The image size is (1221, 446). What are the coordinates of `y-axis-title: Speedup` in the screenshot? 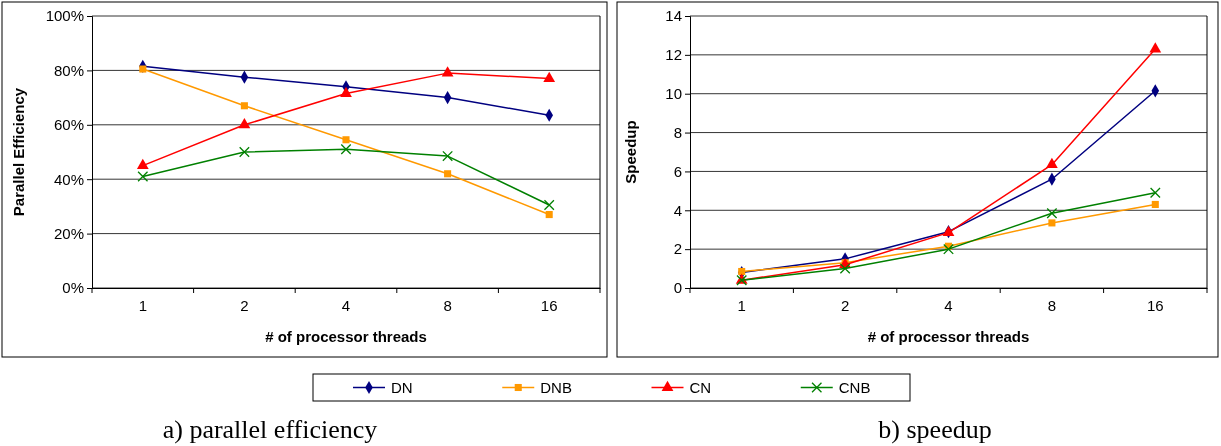 It's located at (630, 152).